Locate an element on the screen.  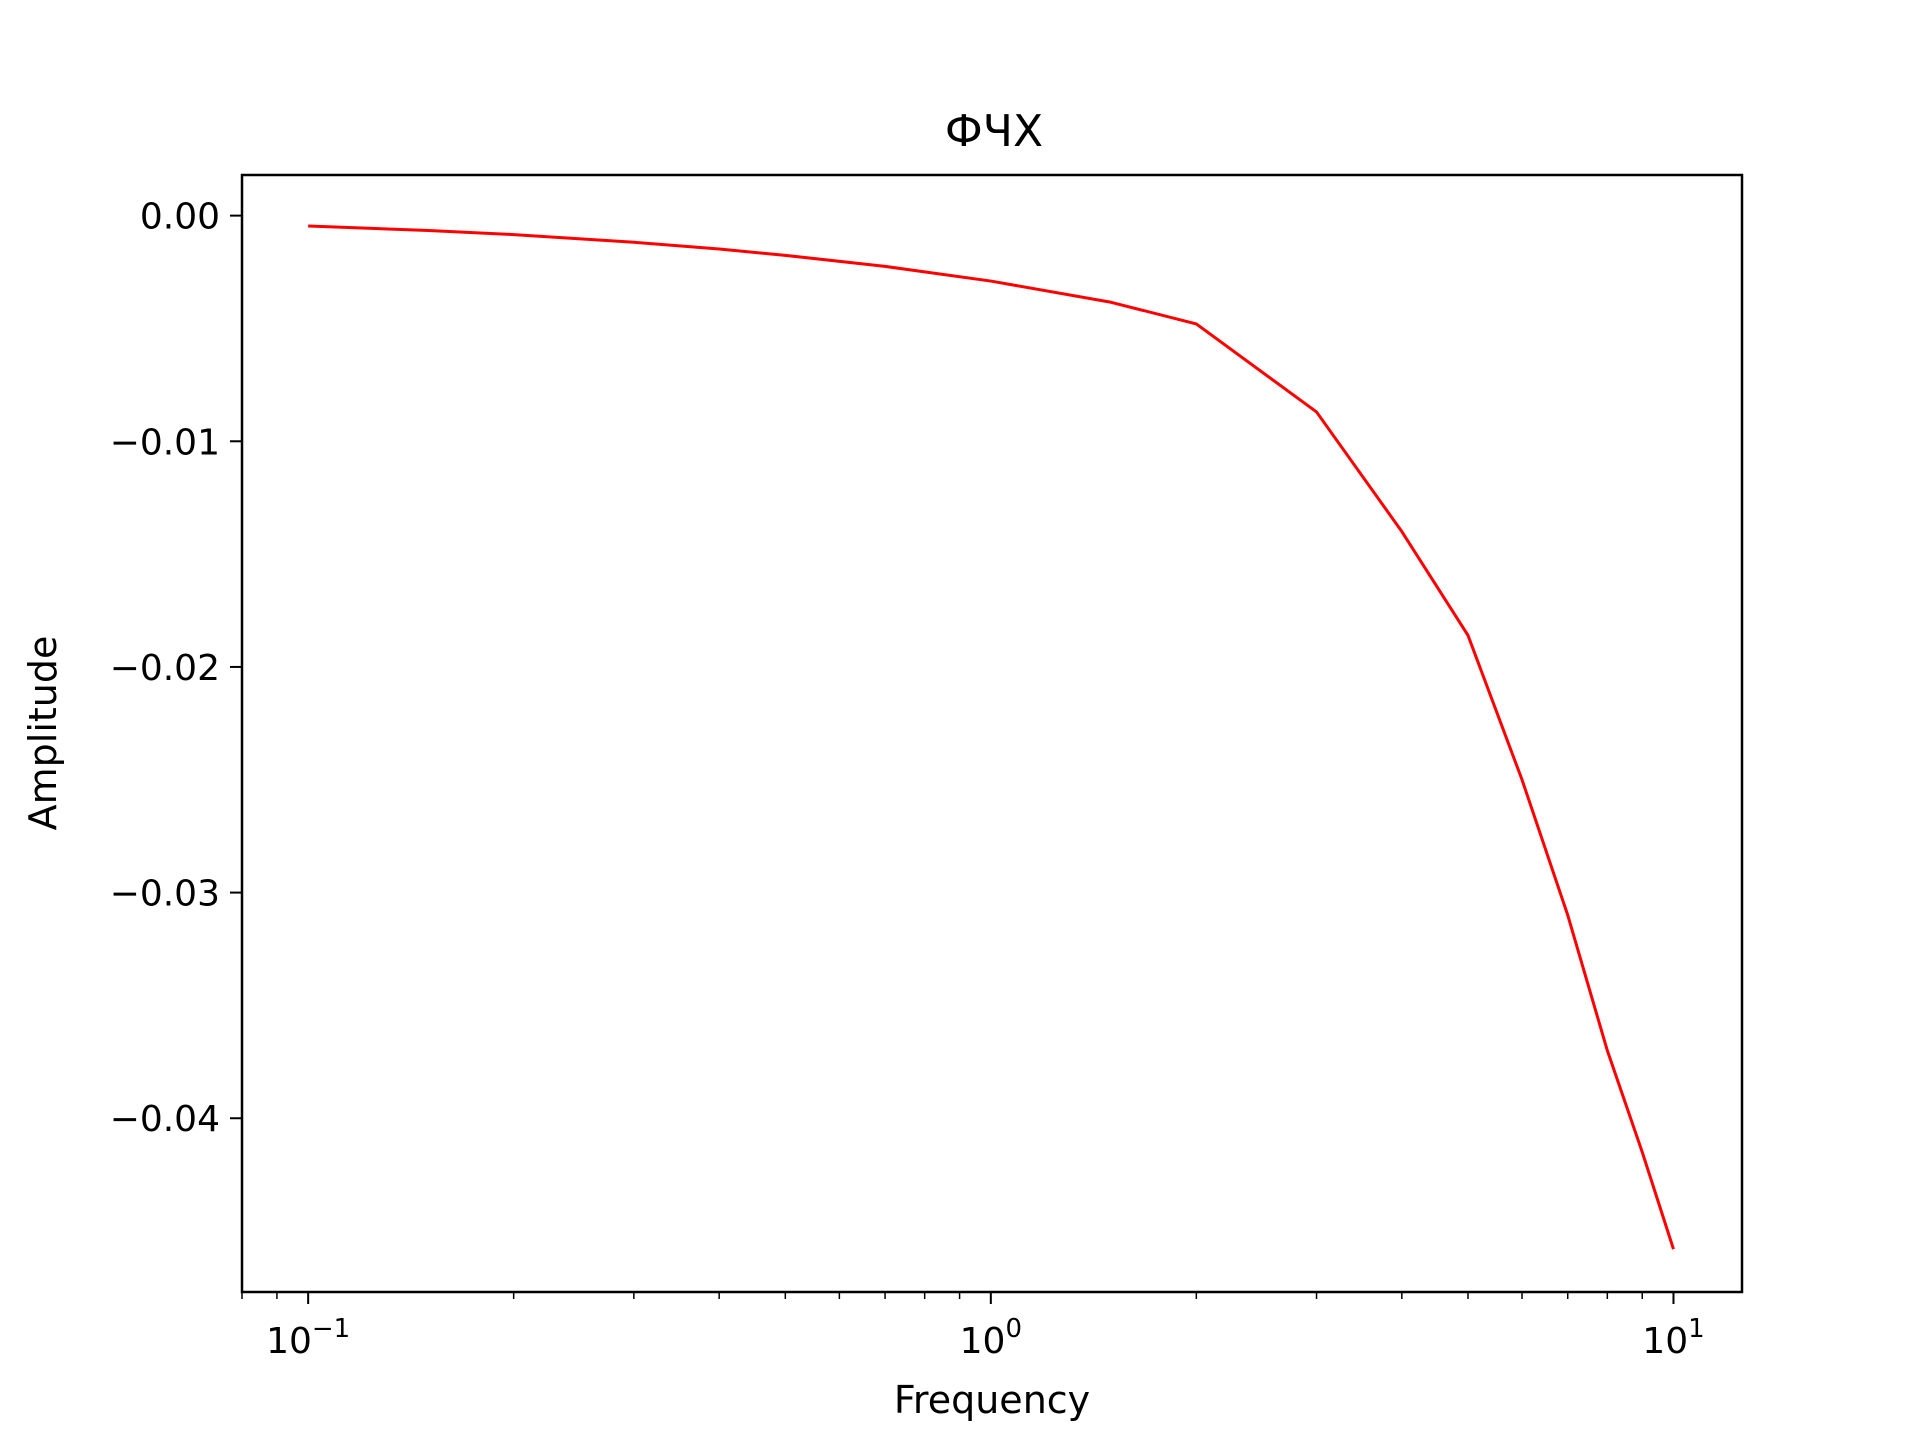
y-axis-ticks: 0.00 −0.01 −0.02 −0.03 −0.04 is located at coordinates (176, 668).